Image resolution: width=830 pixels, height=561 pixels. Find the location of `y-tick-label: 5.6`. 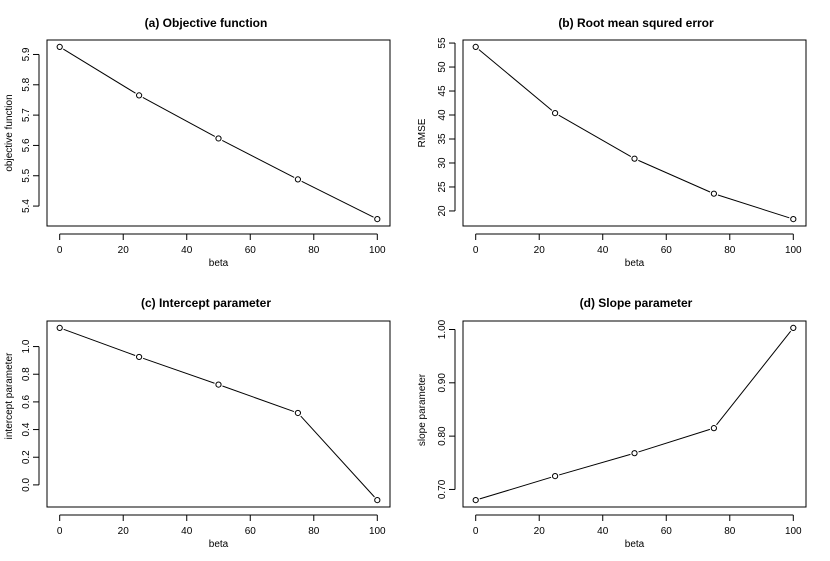

y-tick-label: 5.6 is located at coordinates (26, 145).